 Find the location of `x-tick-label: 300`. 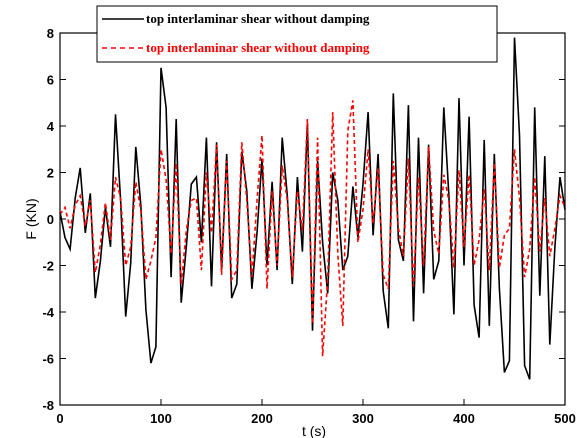

x-tick-label: 300 is located at coordinates (363, 418).